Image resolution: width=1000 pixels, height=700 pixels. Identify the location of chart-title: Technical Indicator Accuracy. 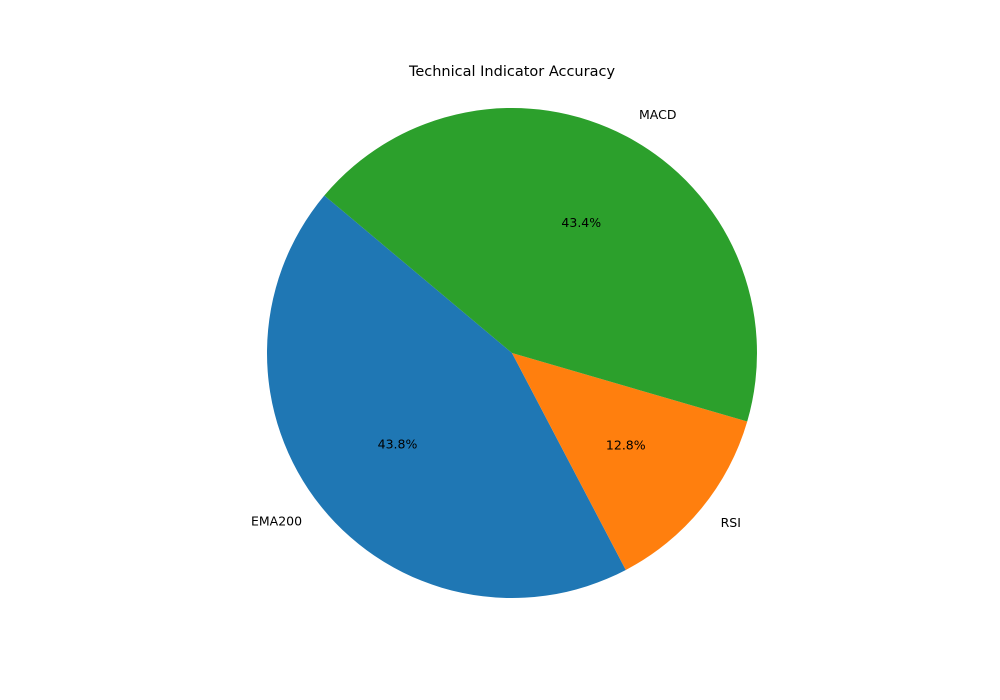
(511, 72).